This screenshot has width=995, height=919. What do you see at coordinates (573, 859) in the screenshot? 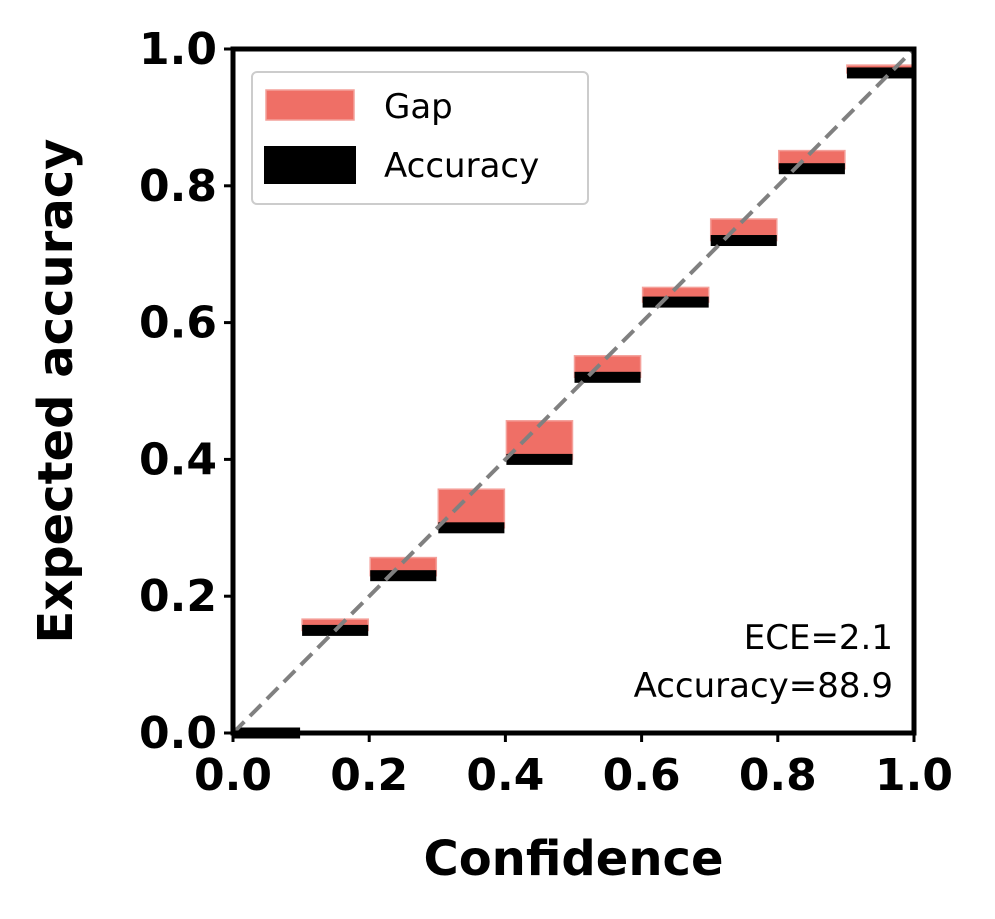
I see `x-axis-label: Confidence` at bounding box center [573, 859].